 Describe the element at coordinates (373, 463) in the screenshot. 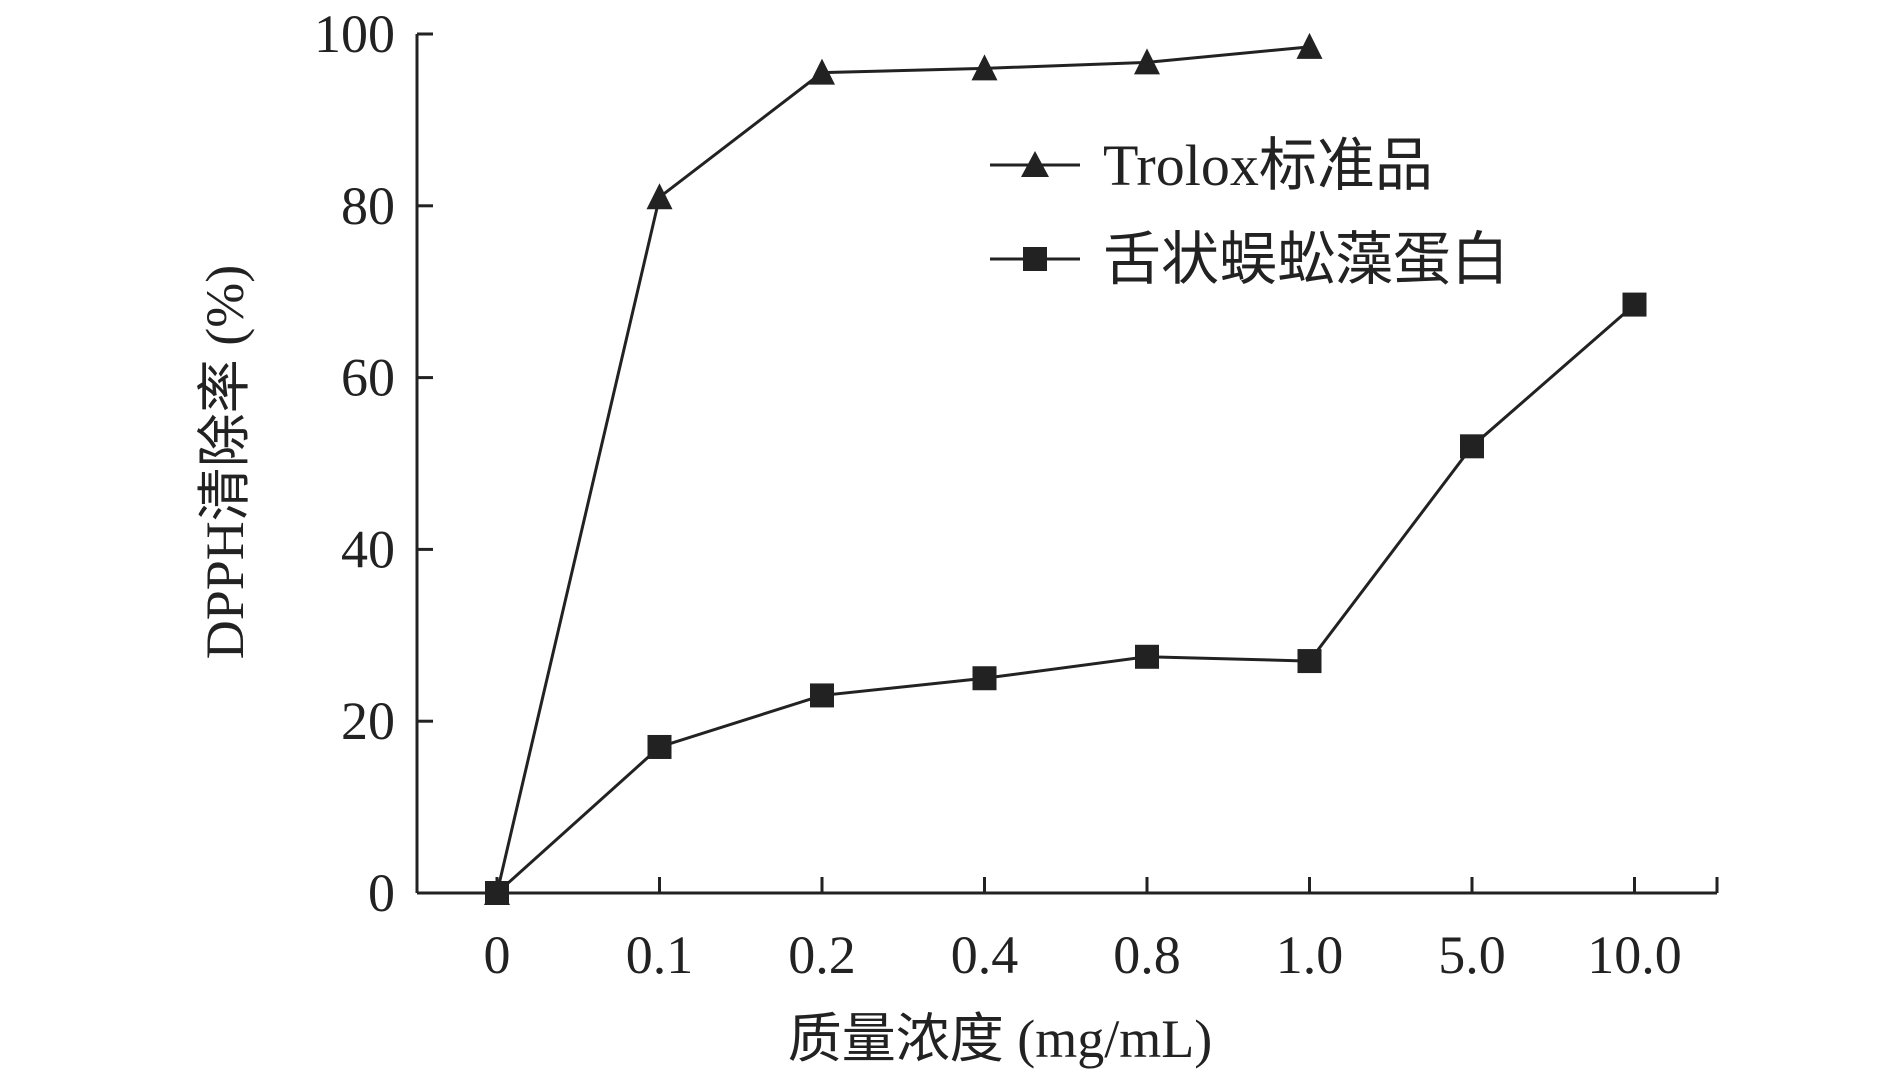

I see `y-ticks: 0 20 40 60 80 100` at that location.